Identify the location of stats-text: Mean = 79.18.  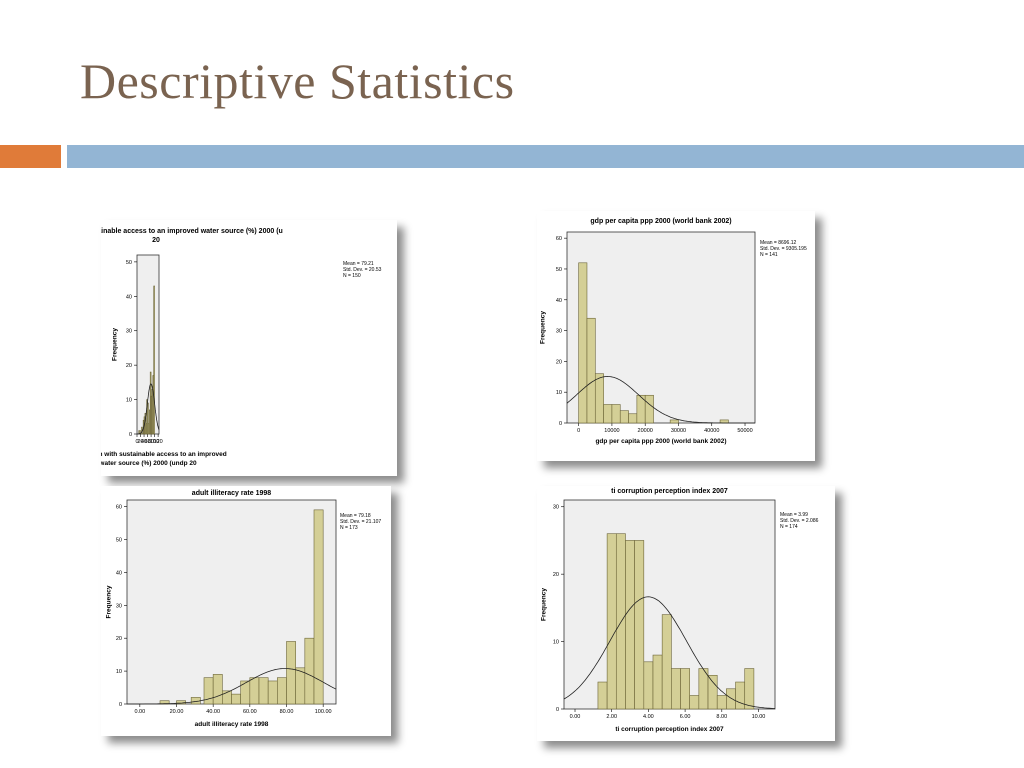
(355, 516).